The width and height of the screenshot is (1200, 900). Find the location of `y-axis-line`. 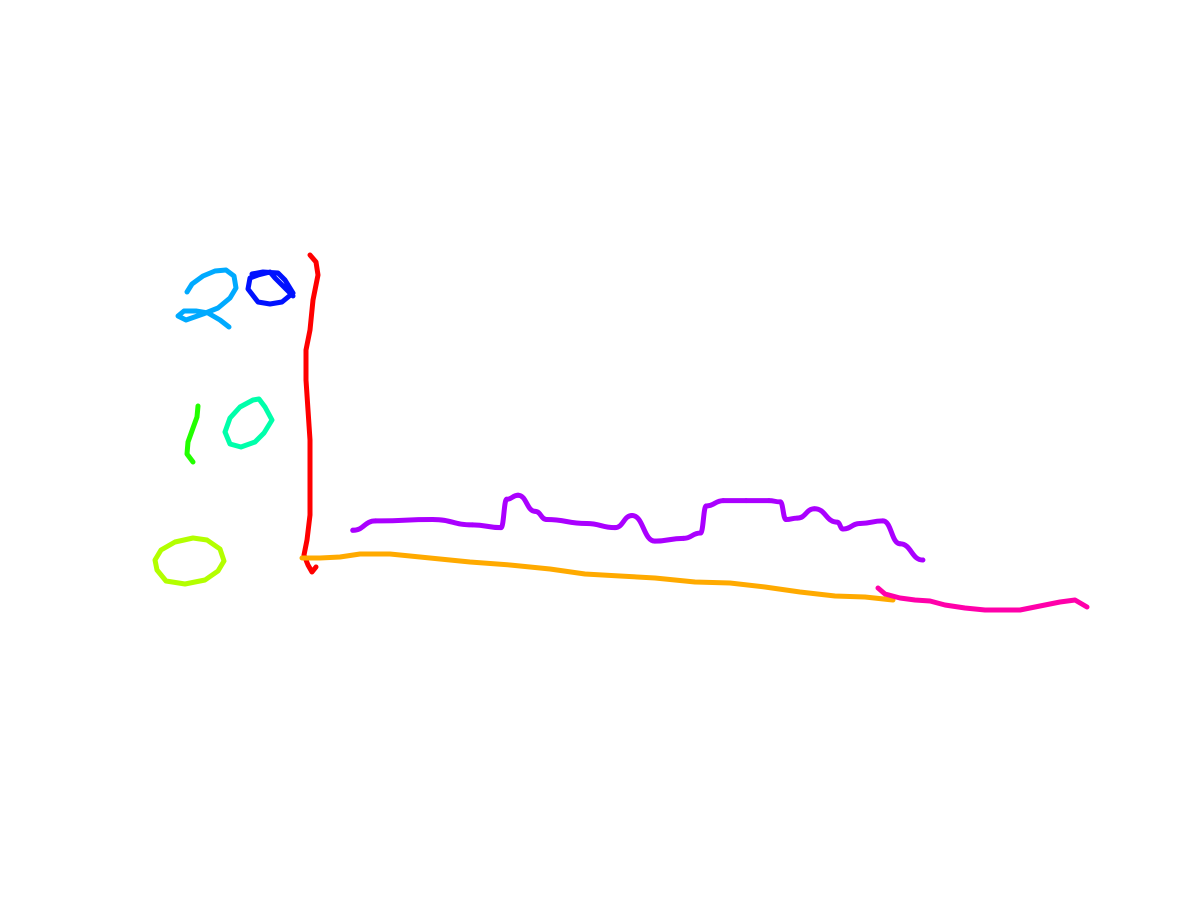

y-axis-line is located at coordinates (311, 413).